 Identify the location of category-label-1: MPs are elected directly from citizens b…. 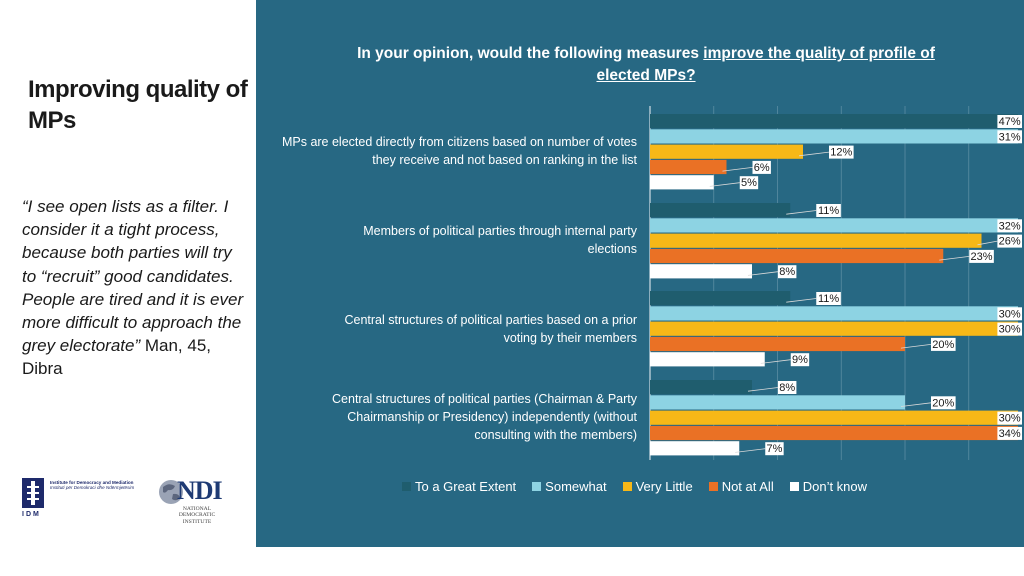
(459, 151).